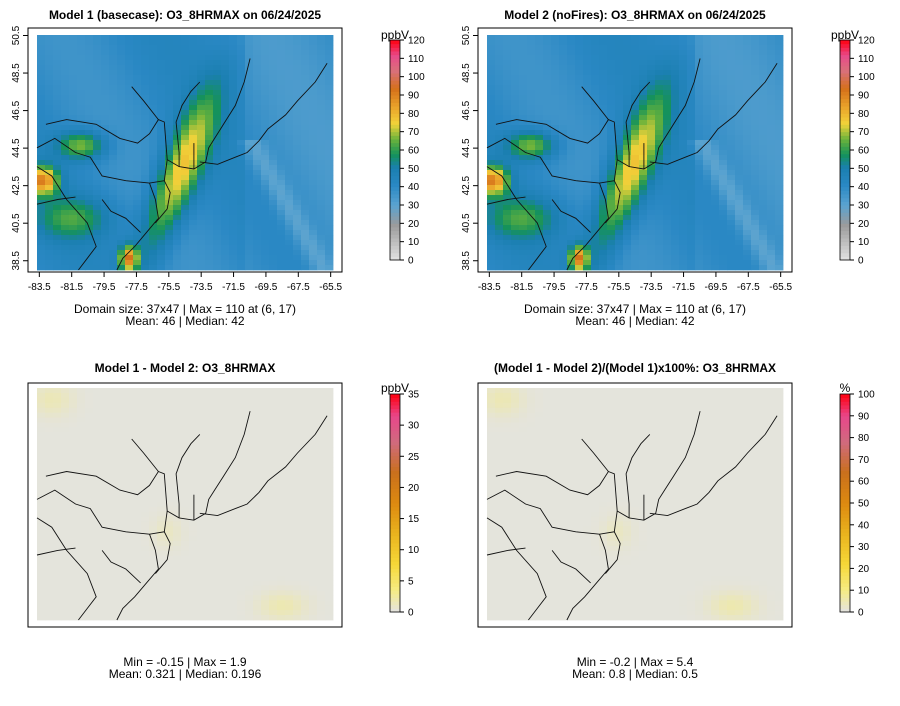  I want to click on x-tick-label: -65.5, so click(780, 287).